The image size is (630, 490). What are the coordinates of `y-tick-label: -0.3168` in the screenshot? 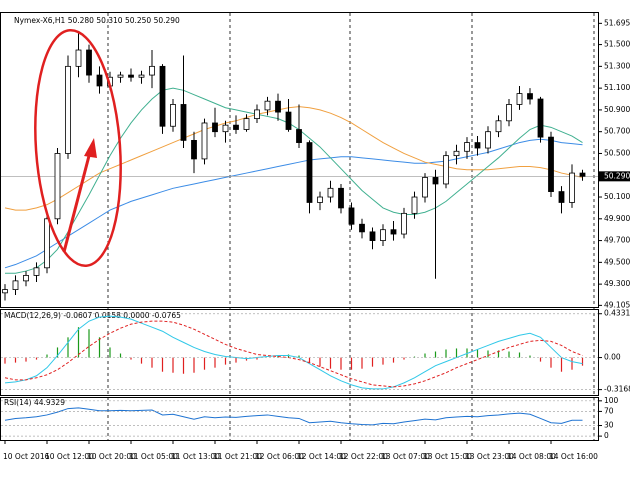 It's located at (617, 389).